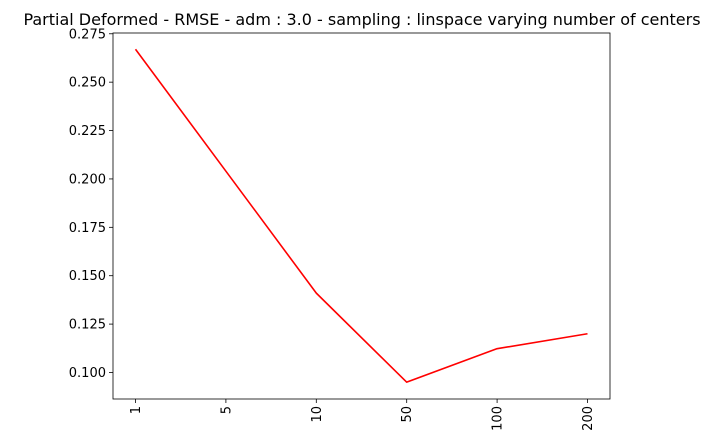 This screenshot has height=448, width=722. What do you see at coordinates (87, 325) in the screenshot?
I see `y-tick-label: 0.125` at bounding box center [87, 325].